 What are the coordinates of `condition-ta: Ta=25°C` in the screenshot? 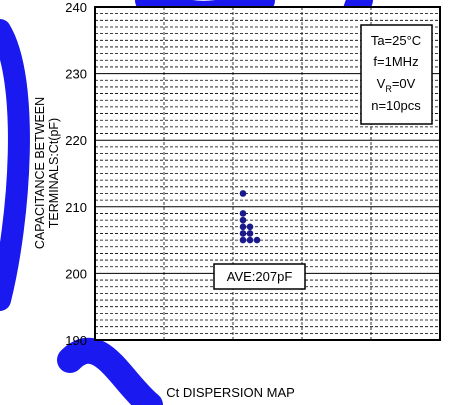 It's located at (396, 40).